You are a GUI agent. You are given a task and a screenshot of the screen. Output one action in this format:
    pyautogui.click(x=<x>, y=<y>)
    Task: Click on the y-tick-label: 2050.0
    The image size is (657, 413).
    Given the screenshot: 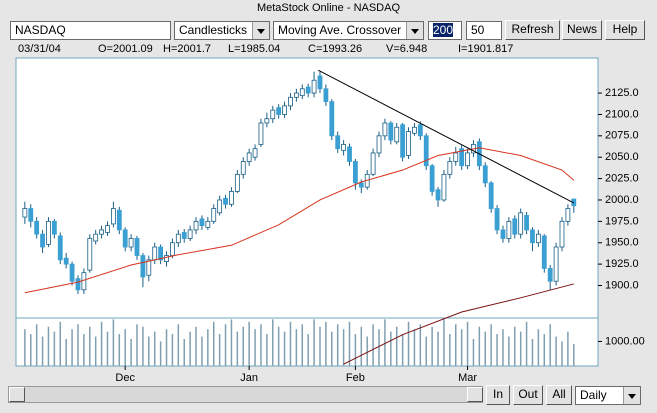 What is the action you would take?
    pyautogui.click(x=622, y=157)
    